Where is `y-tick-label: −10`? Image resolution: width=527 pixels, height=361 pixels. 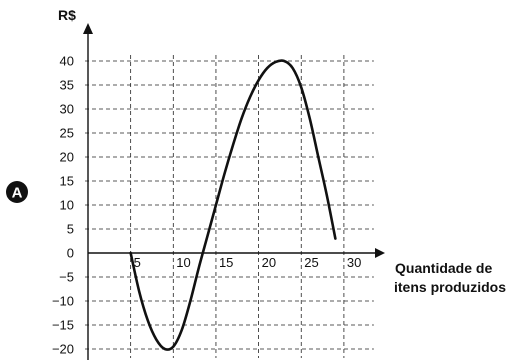 y-tick-label: −10 is located at coordinates (63, 301).